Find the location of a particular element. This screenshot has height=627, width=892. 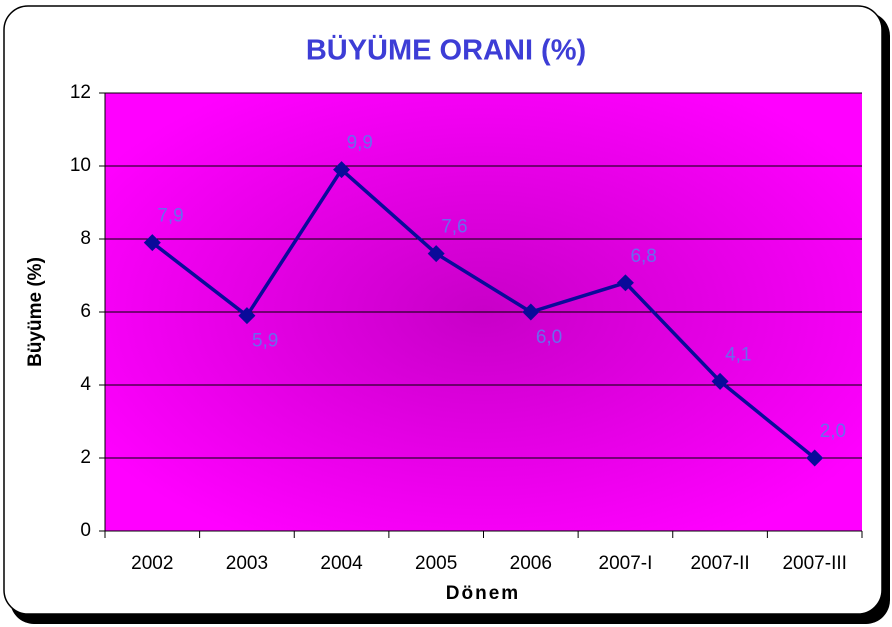

y-tick-label: 10 is located at coordinates (80, 165).